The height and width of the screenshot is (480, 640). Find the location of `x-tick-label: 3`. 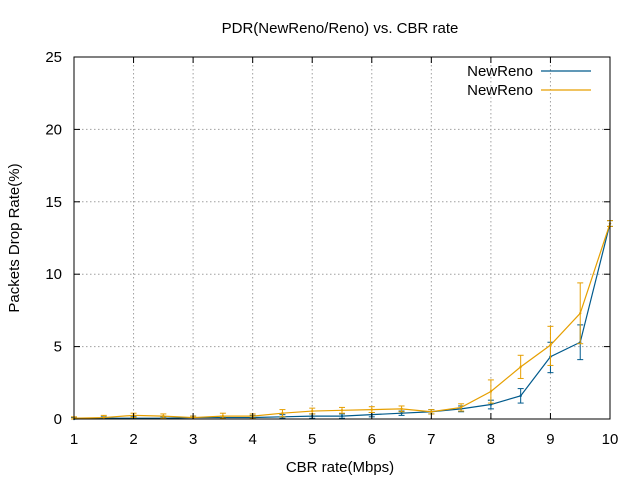

x-tick-label: 3 is located at coordinates (193, 439).